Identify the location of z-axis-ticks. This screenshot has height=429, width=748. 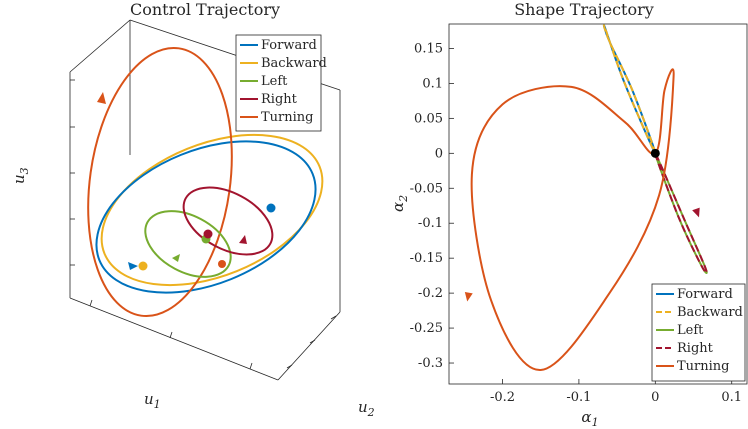
(72, 172).